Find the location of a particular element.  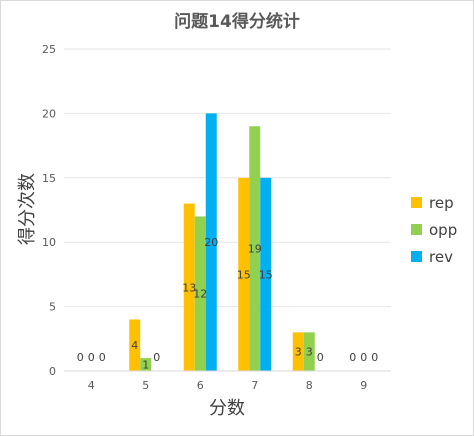

legend-swatch-opp is located at coordinates (416, 229).